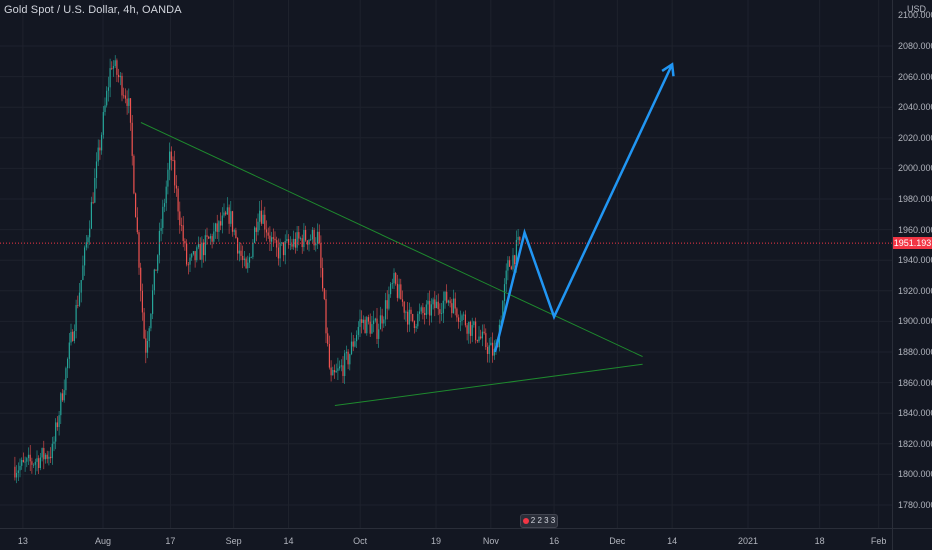 The width and height of the screenshot is (932, 550). What do you see at coordinates (915, 474) in the screenshot?
I see `y-tick-label-1: 1800.000` at bounding box center [915, 474].